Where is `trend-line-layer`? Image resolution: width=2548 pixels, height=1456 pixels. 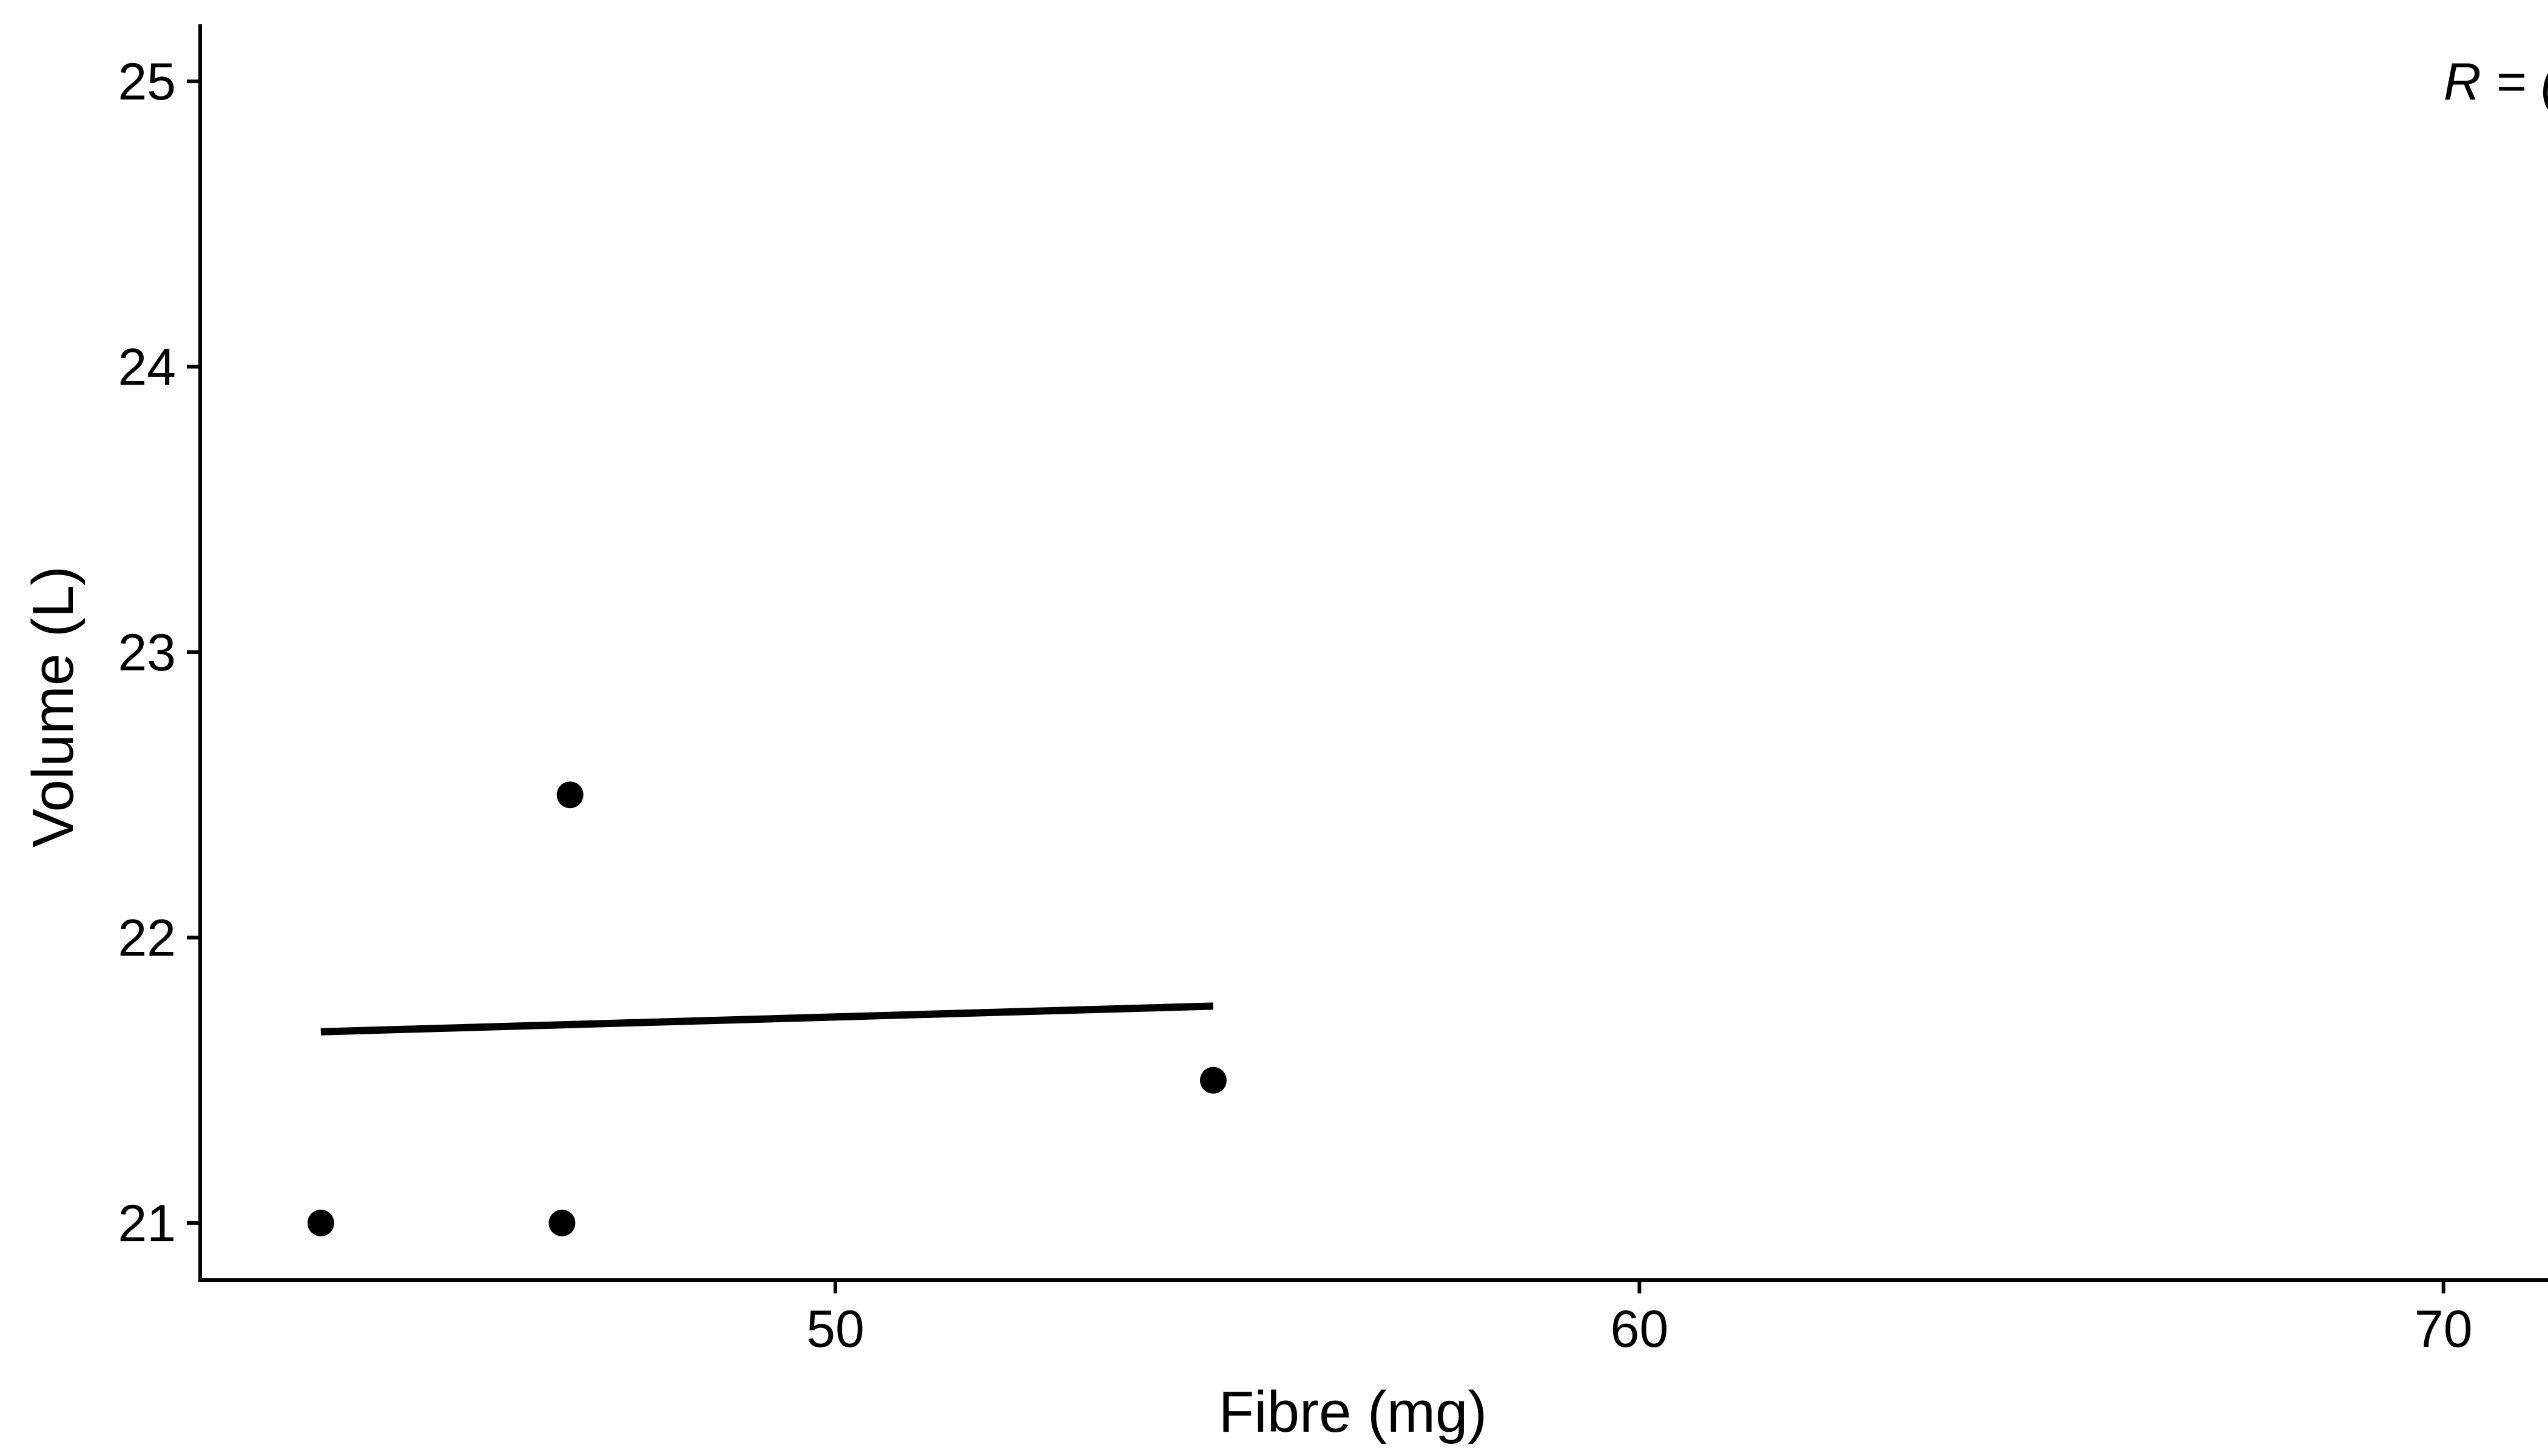
trend-line-layer is located at coordinates (767, 1019).